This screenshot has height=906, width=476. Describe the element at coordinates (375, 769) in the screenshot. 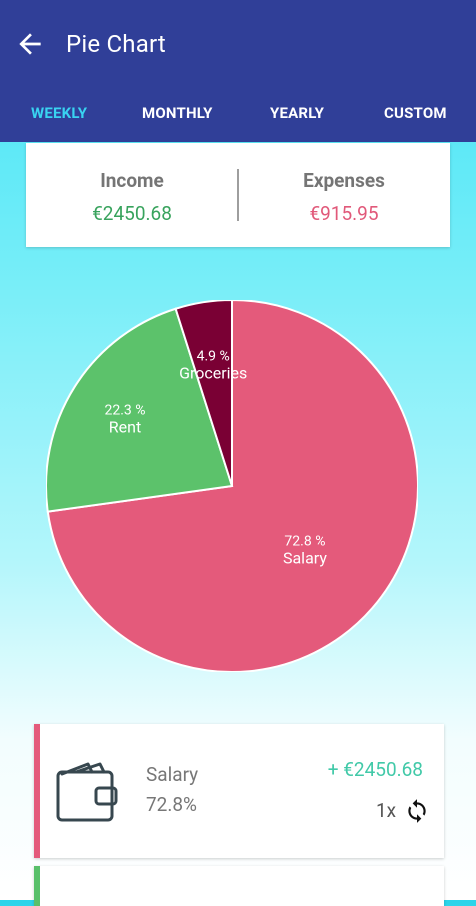

I see `entry-amount: + €2450.68` at that location.